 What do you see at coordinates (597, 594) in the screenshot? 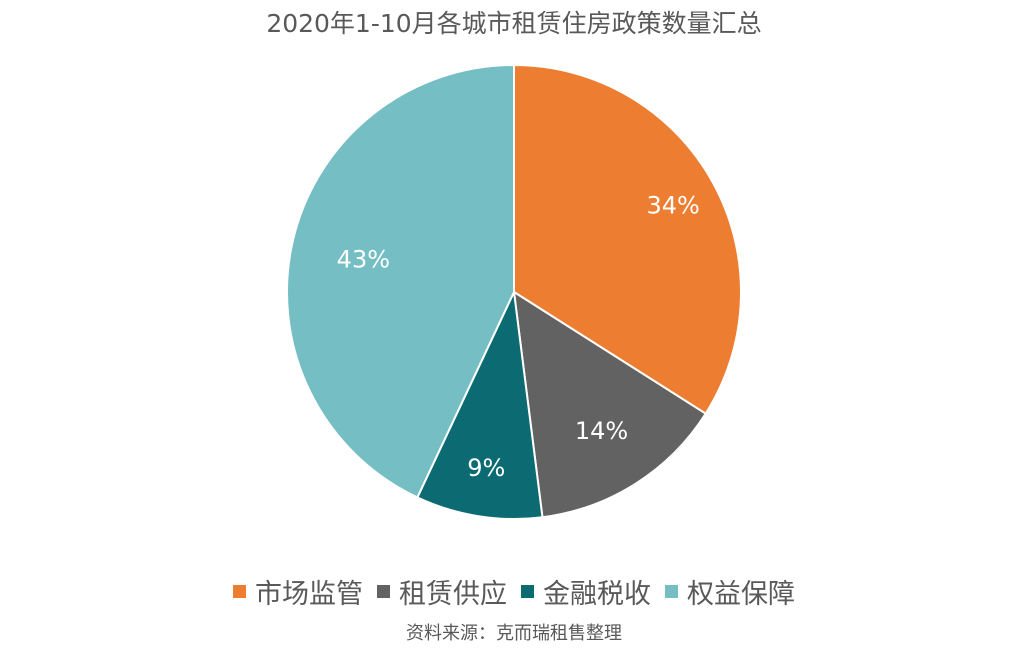
I see `legend-label: 金融税收` at bounding box center [597, 594].